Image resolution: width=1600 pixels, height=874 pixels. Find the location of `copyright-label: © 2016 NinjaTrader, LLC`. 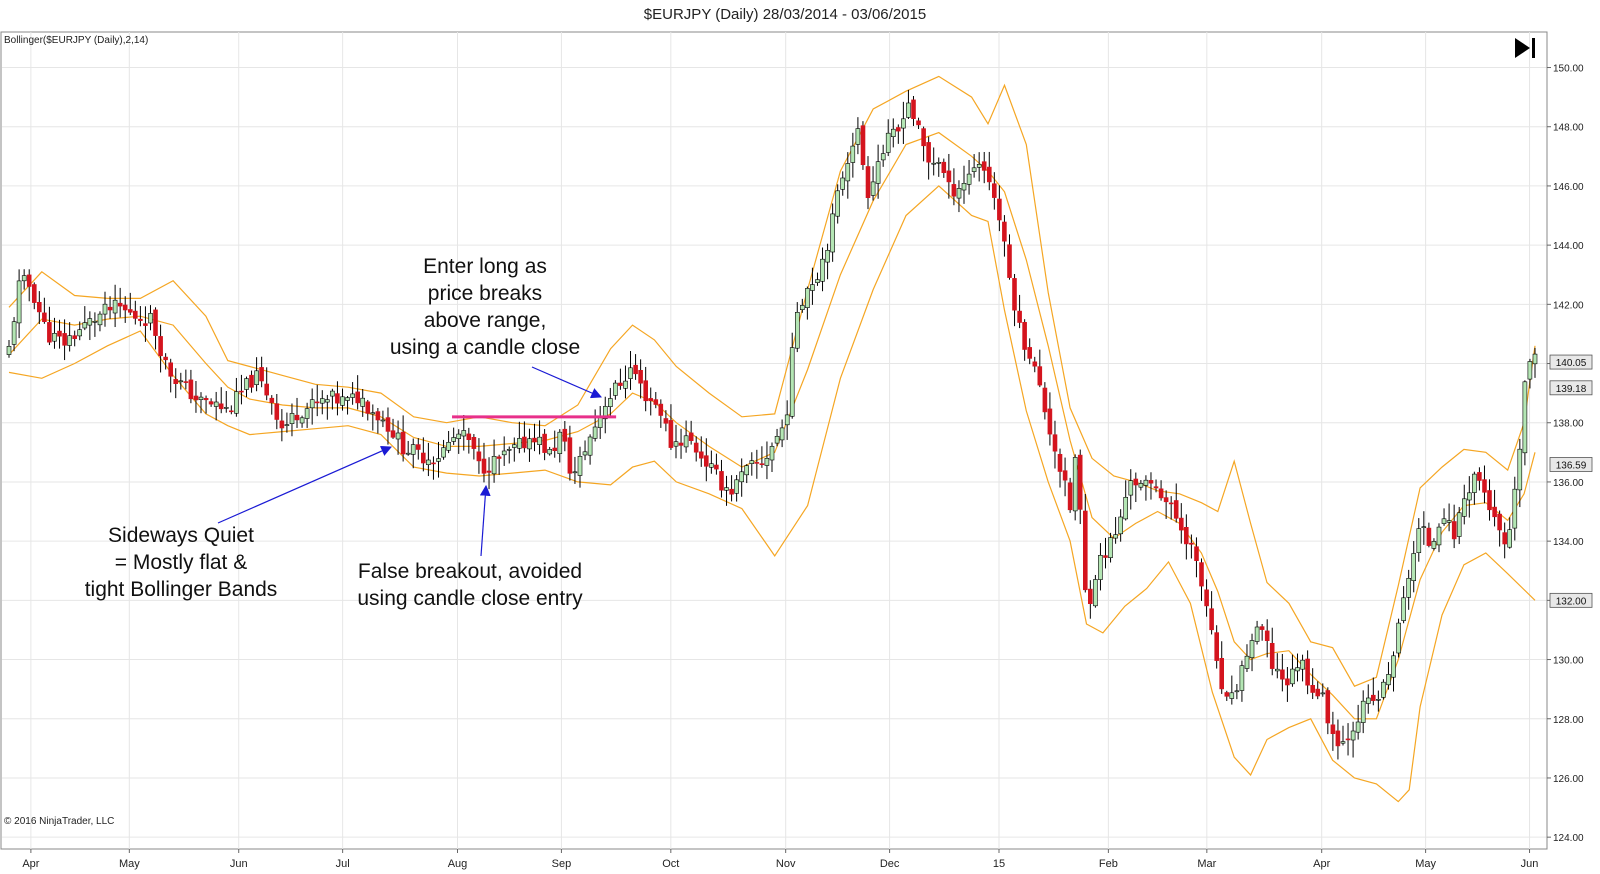

copyright-label: © 2016 NinjaTrader, LLC is located at coordinates (59, 821).